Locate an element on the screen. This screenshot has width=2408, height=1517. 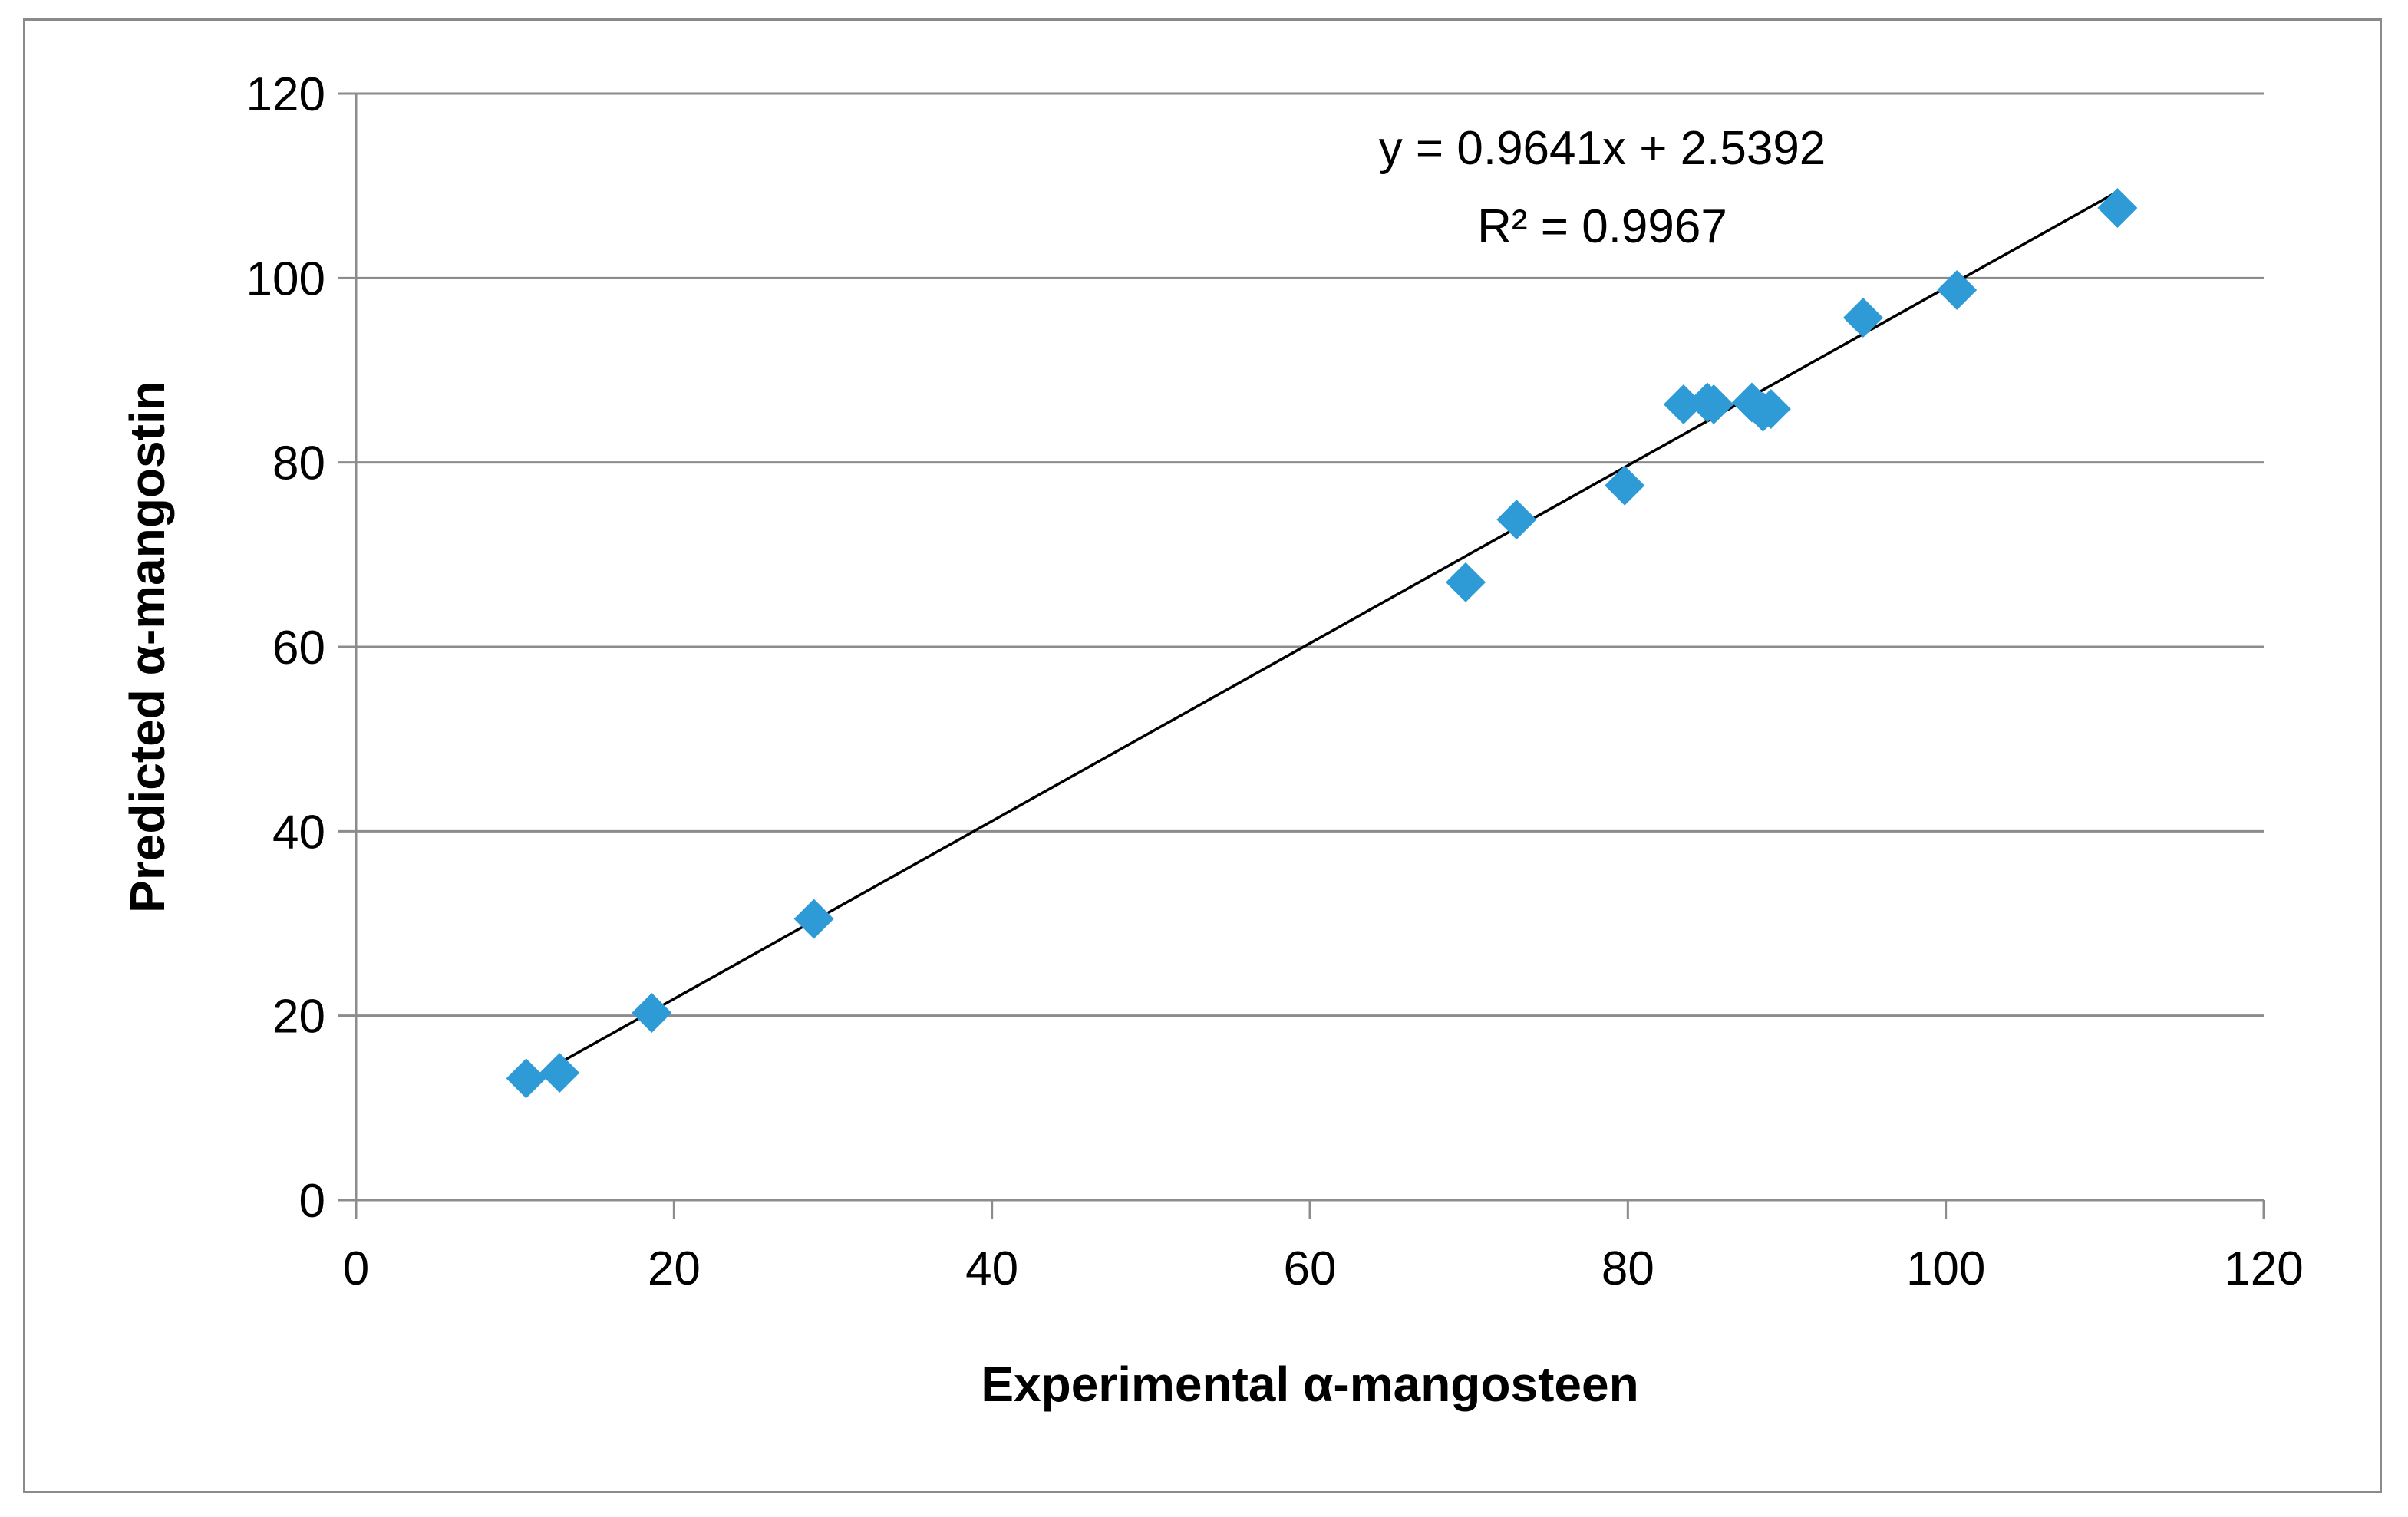
trendline-equation: y = 0.9641x + 2.5392 is located at coordinates (1602, 148).